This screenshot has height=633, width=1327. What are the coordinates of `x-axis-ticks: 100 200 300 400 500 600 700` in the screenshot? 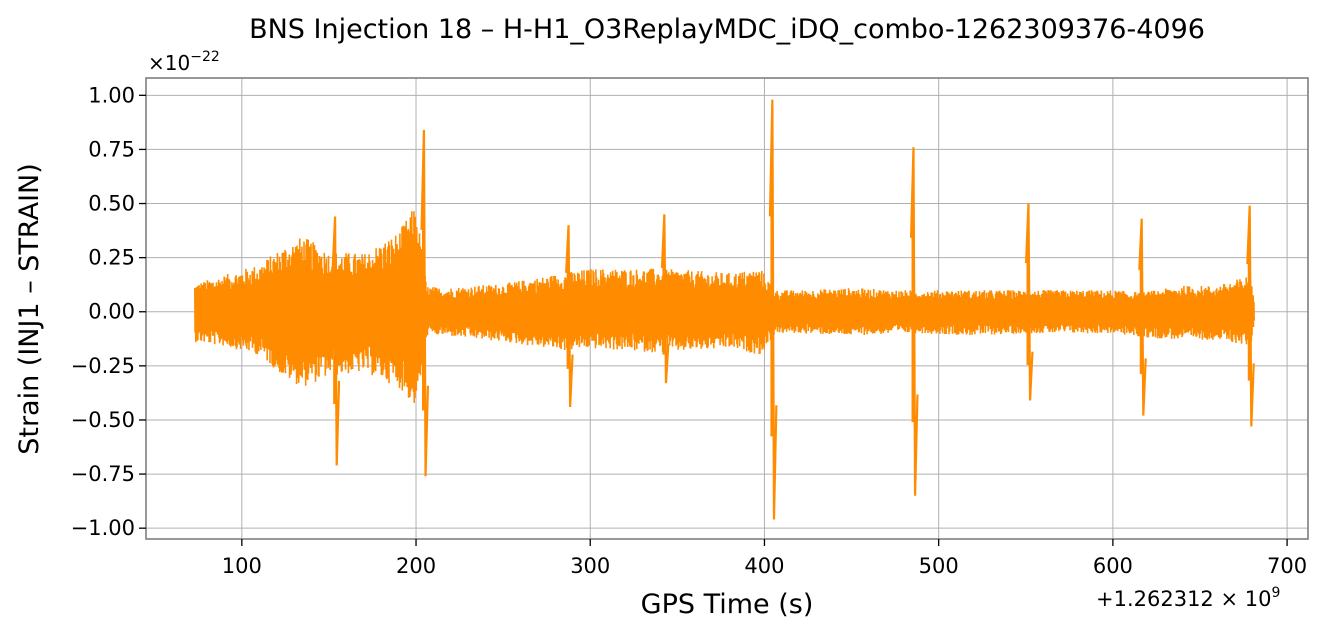 It's located at (764, 558).